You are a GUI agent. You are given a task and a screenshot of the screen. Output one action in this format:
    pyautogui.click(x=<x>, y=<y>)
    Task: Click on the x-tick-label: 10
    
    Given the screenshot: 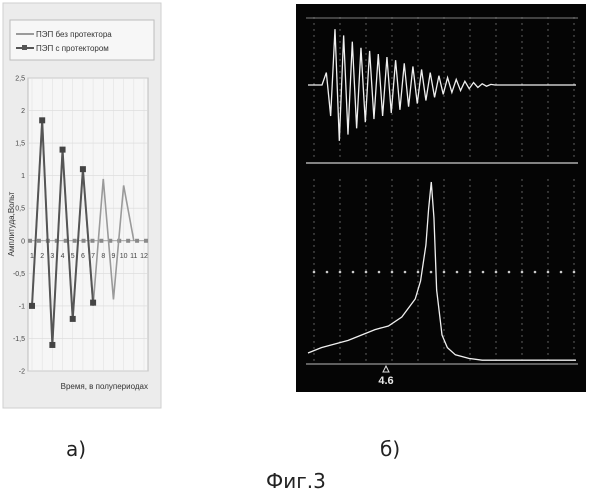 What is the action you would take?
    pyautogui.click(x=124, y=256)
    